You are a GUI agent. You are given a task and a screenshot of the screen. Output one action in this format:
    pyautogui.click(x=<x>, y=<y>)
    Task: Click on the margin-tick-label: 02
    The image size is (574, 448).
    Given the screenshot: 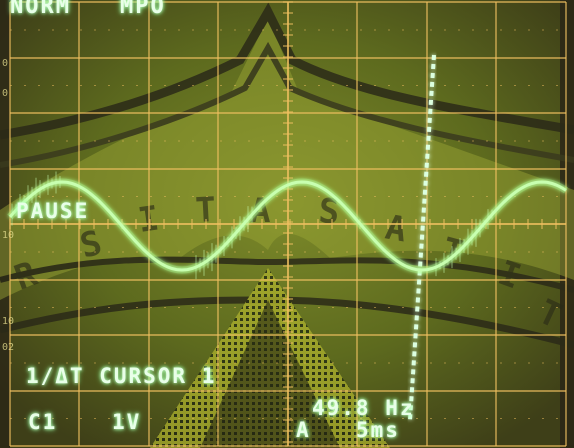 What is the action you would take?
    pyautogui.click(x=8, y=347)
    